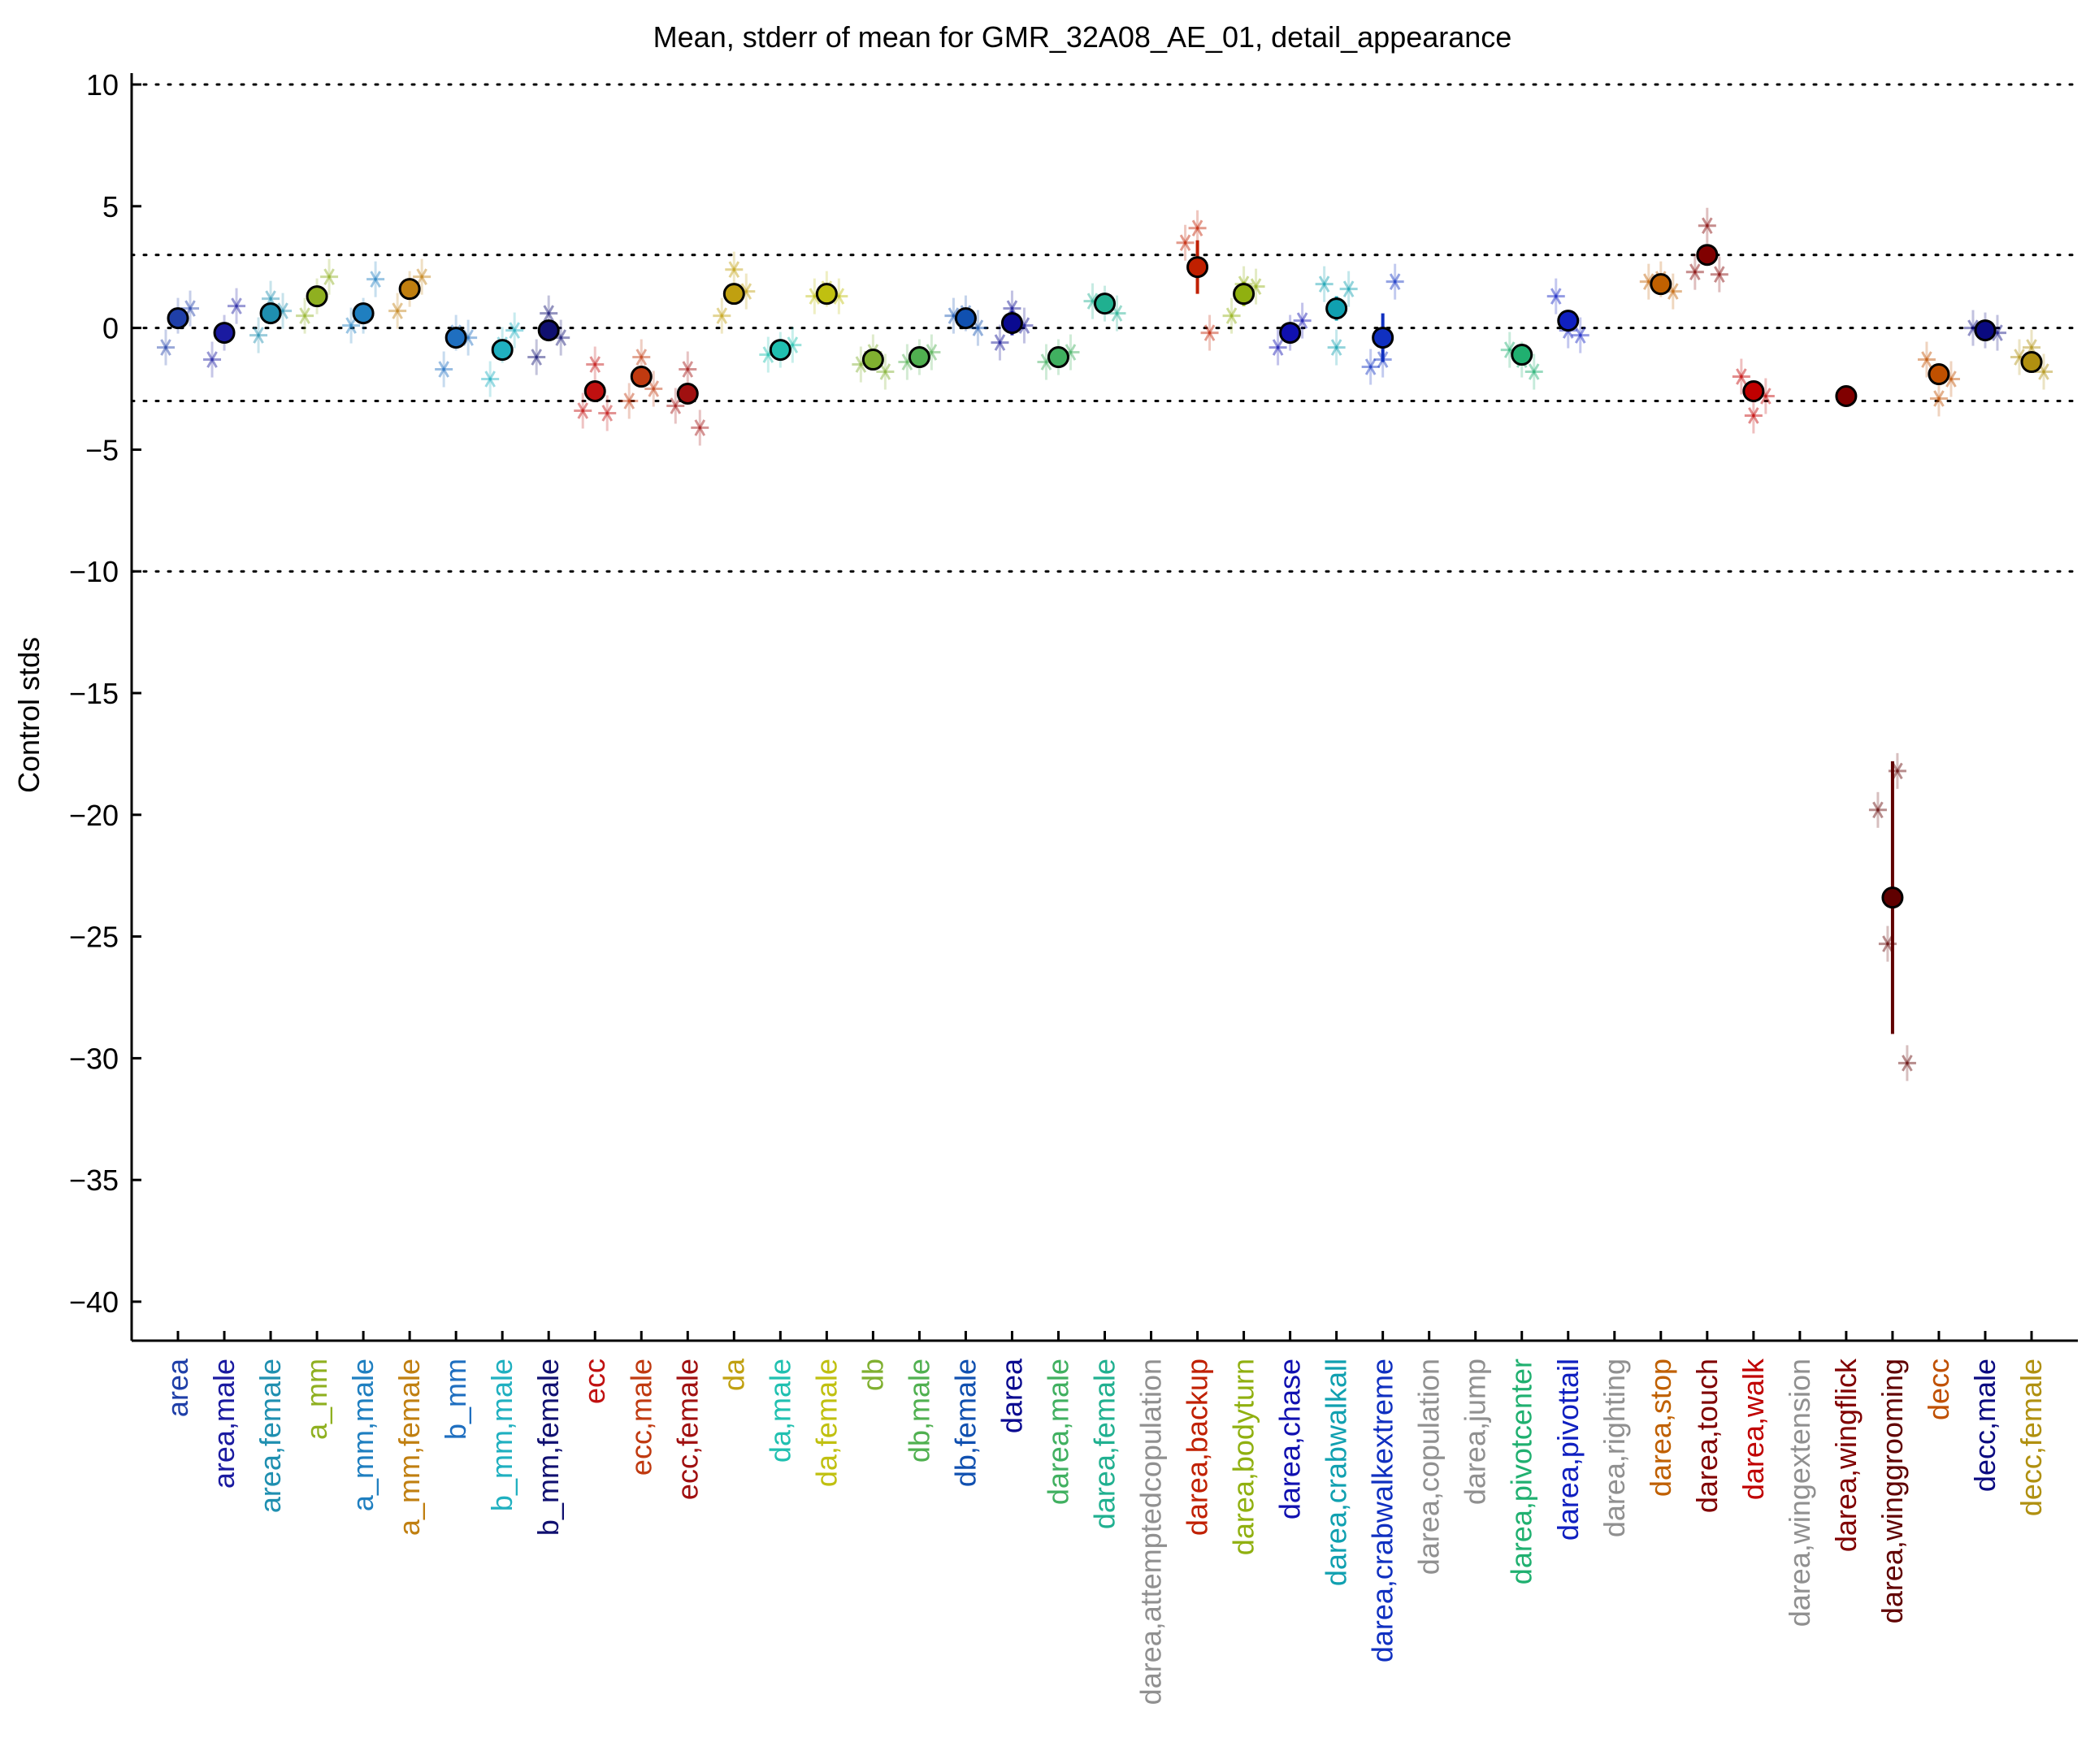  I want to click on x-tick-label: da,female, so click(826, 1423).